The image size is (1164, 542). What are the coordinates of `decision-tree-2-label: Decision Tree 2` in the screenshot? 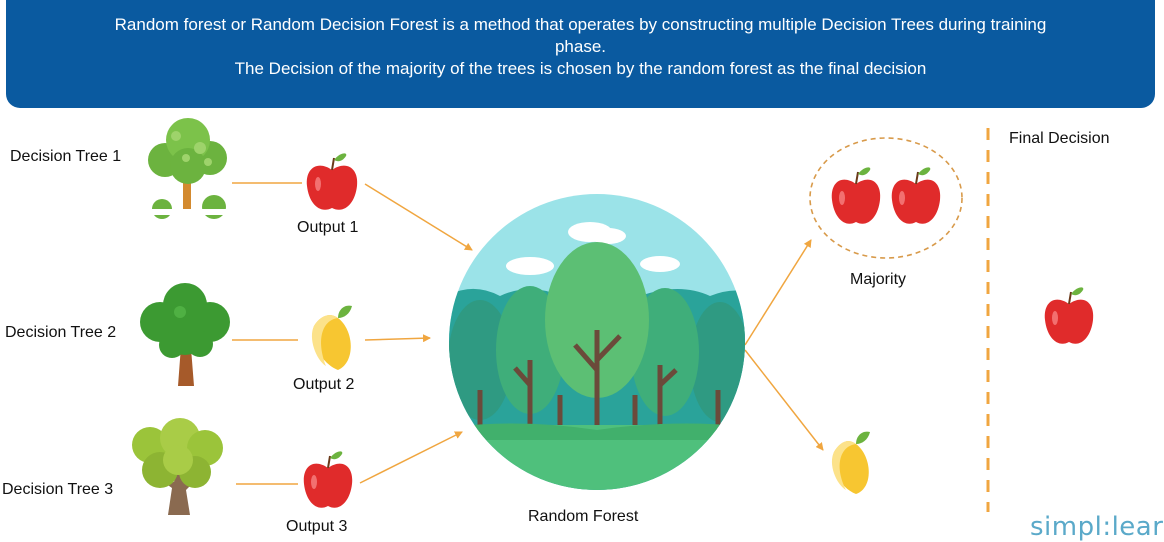 It's located at (61, 332).